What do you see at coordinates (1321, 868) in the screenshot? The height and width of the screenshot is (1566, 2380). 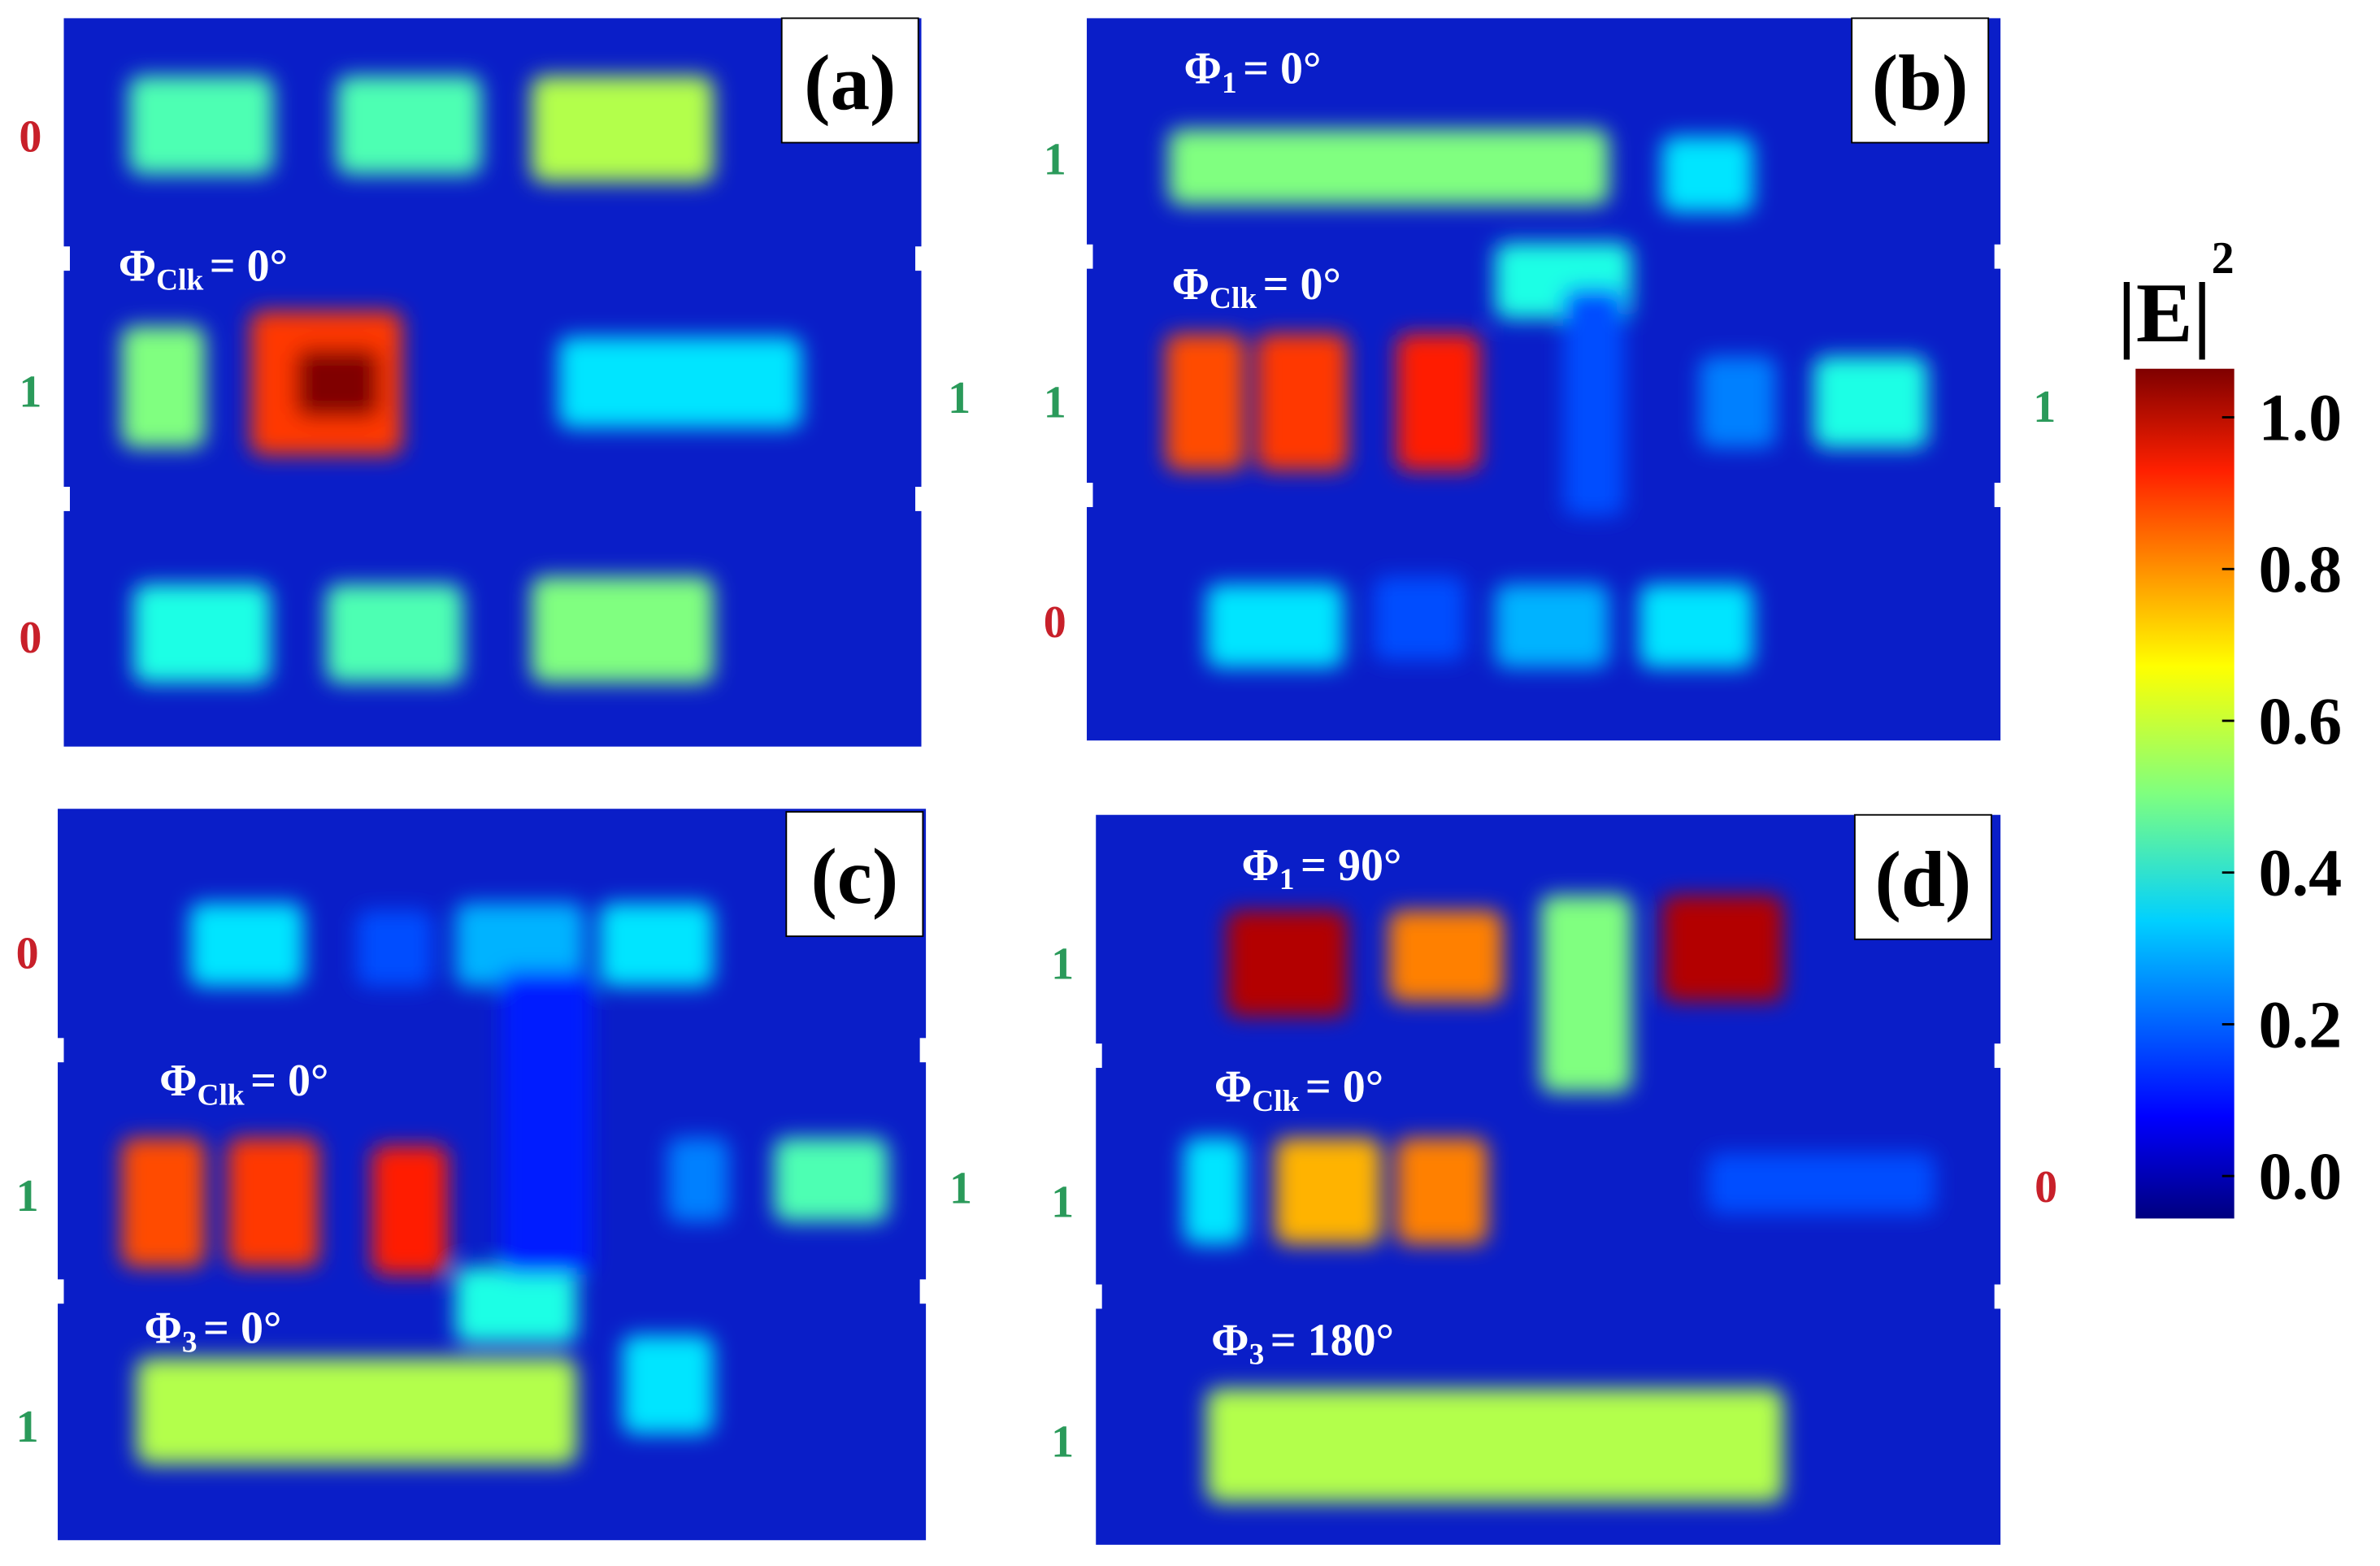 I see `phase-annotation: Φ1 = 90°` at bounding box center [1321, 868].